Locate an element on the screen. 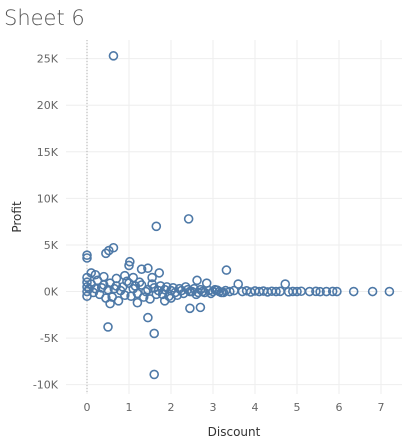 This screenshot has width=411, height=446. y-tick-label: -5K is located at coordinates (49, 338).